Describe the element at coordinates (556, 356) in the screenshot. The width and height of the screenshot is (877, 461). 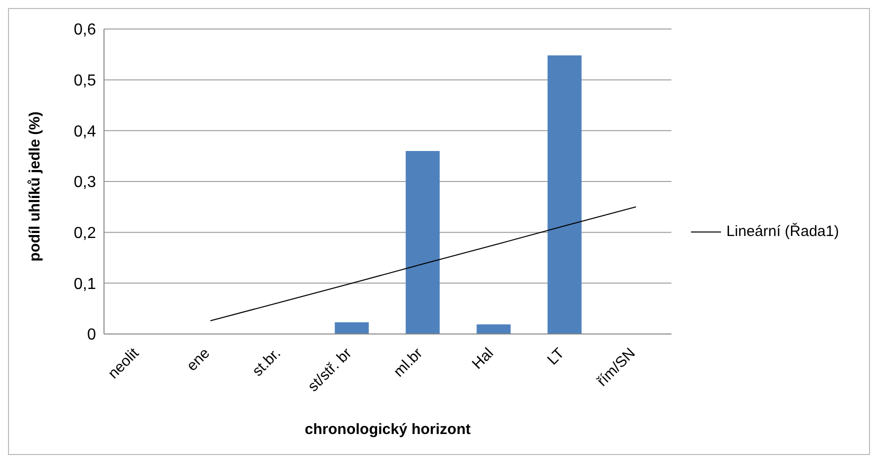
I see `x-tick-label: LT` at that location.